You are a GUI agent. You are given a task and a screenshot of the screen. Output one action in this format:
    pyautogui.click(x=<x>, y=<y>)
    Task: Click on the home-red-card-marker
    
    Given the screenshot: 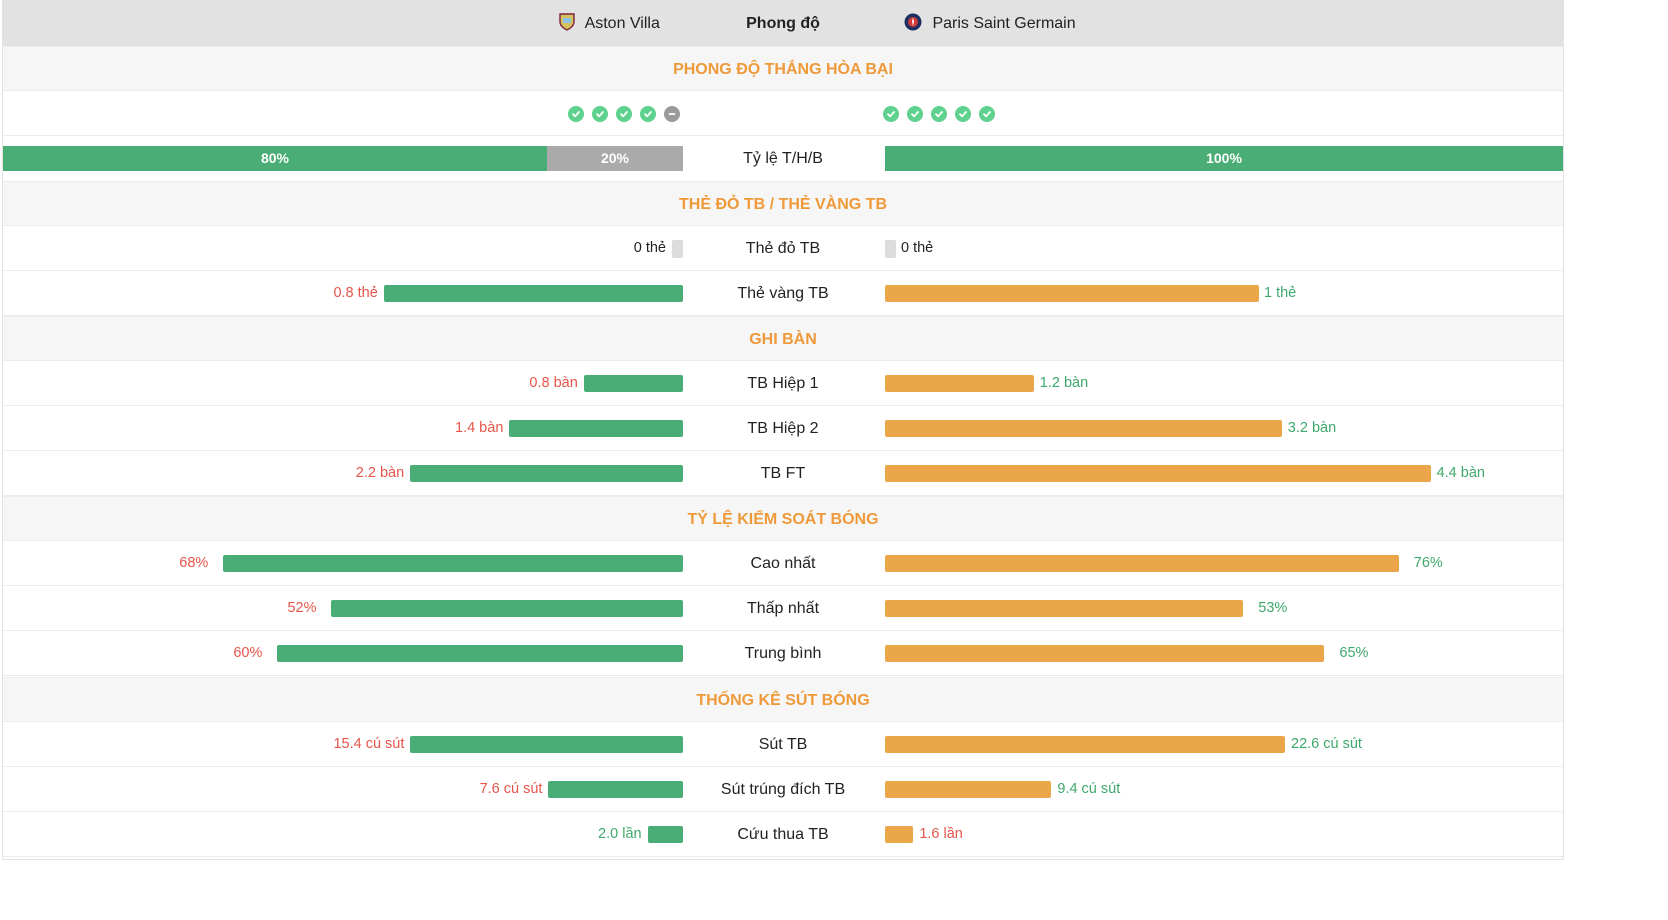 What is the action you would take?
    pyautogui.click(x=677, y=249)
    